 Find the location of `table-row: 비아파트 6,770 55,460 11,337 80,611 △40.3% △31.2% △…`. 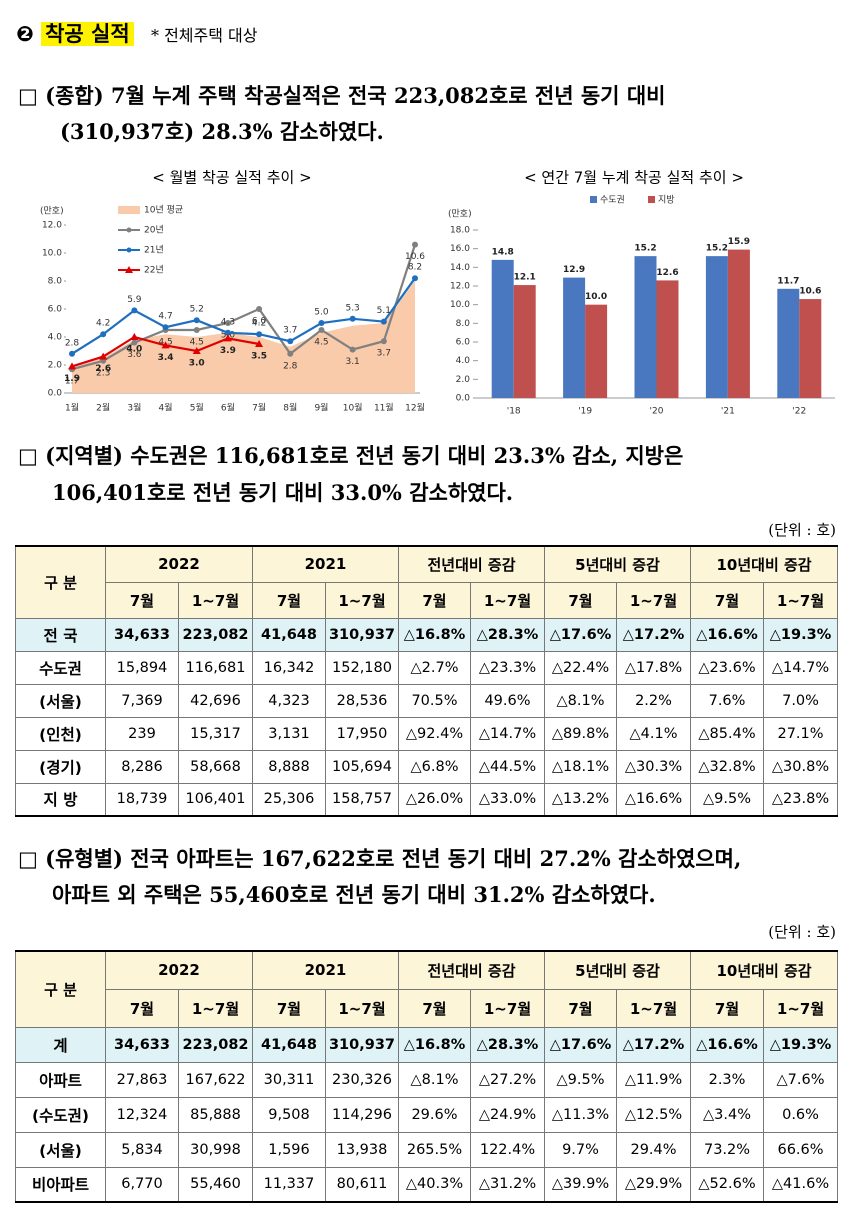

table-row: 비아파트 6,770 55,460 11,337 80,611 △40.3% △31.2% △… is located at coordinates (427, 1184).